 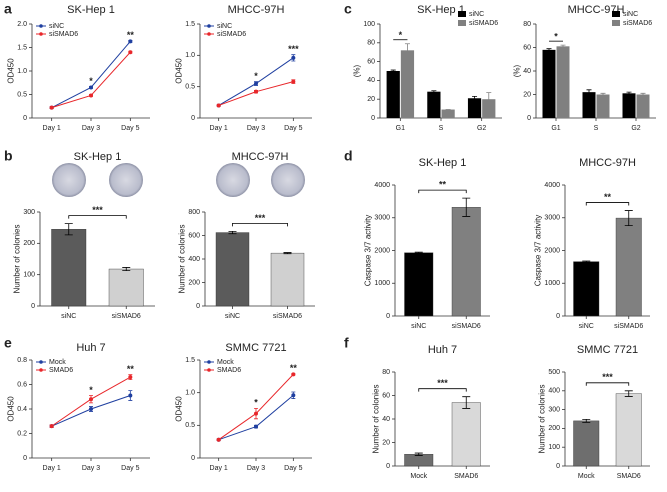 I want to click on x-tick-label: Mock, so click(x=418, y=476).